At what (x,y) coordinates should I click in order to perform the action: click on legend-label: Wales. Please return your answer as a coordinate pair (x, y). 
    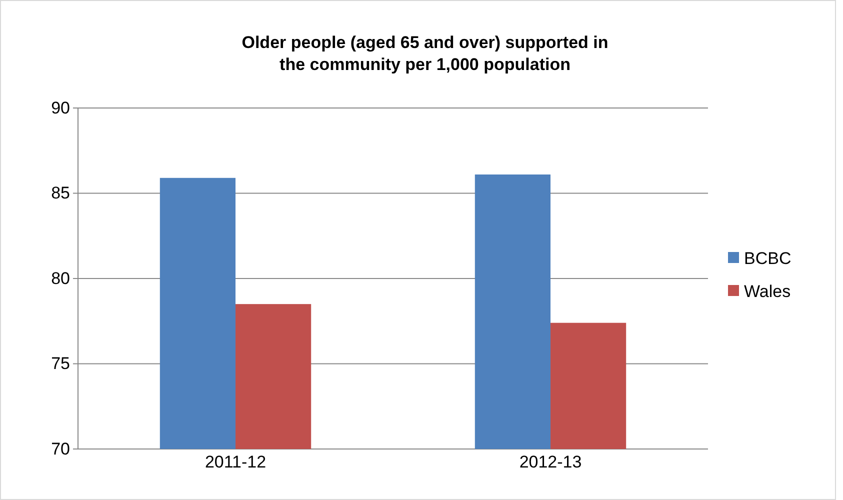
    Looking at the image, I should click on (767, 291).